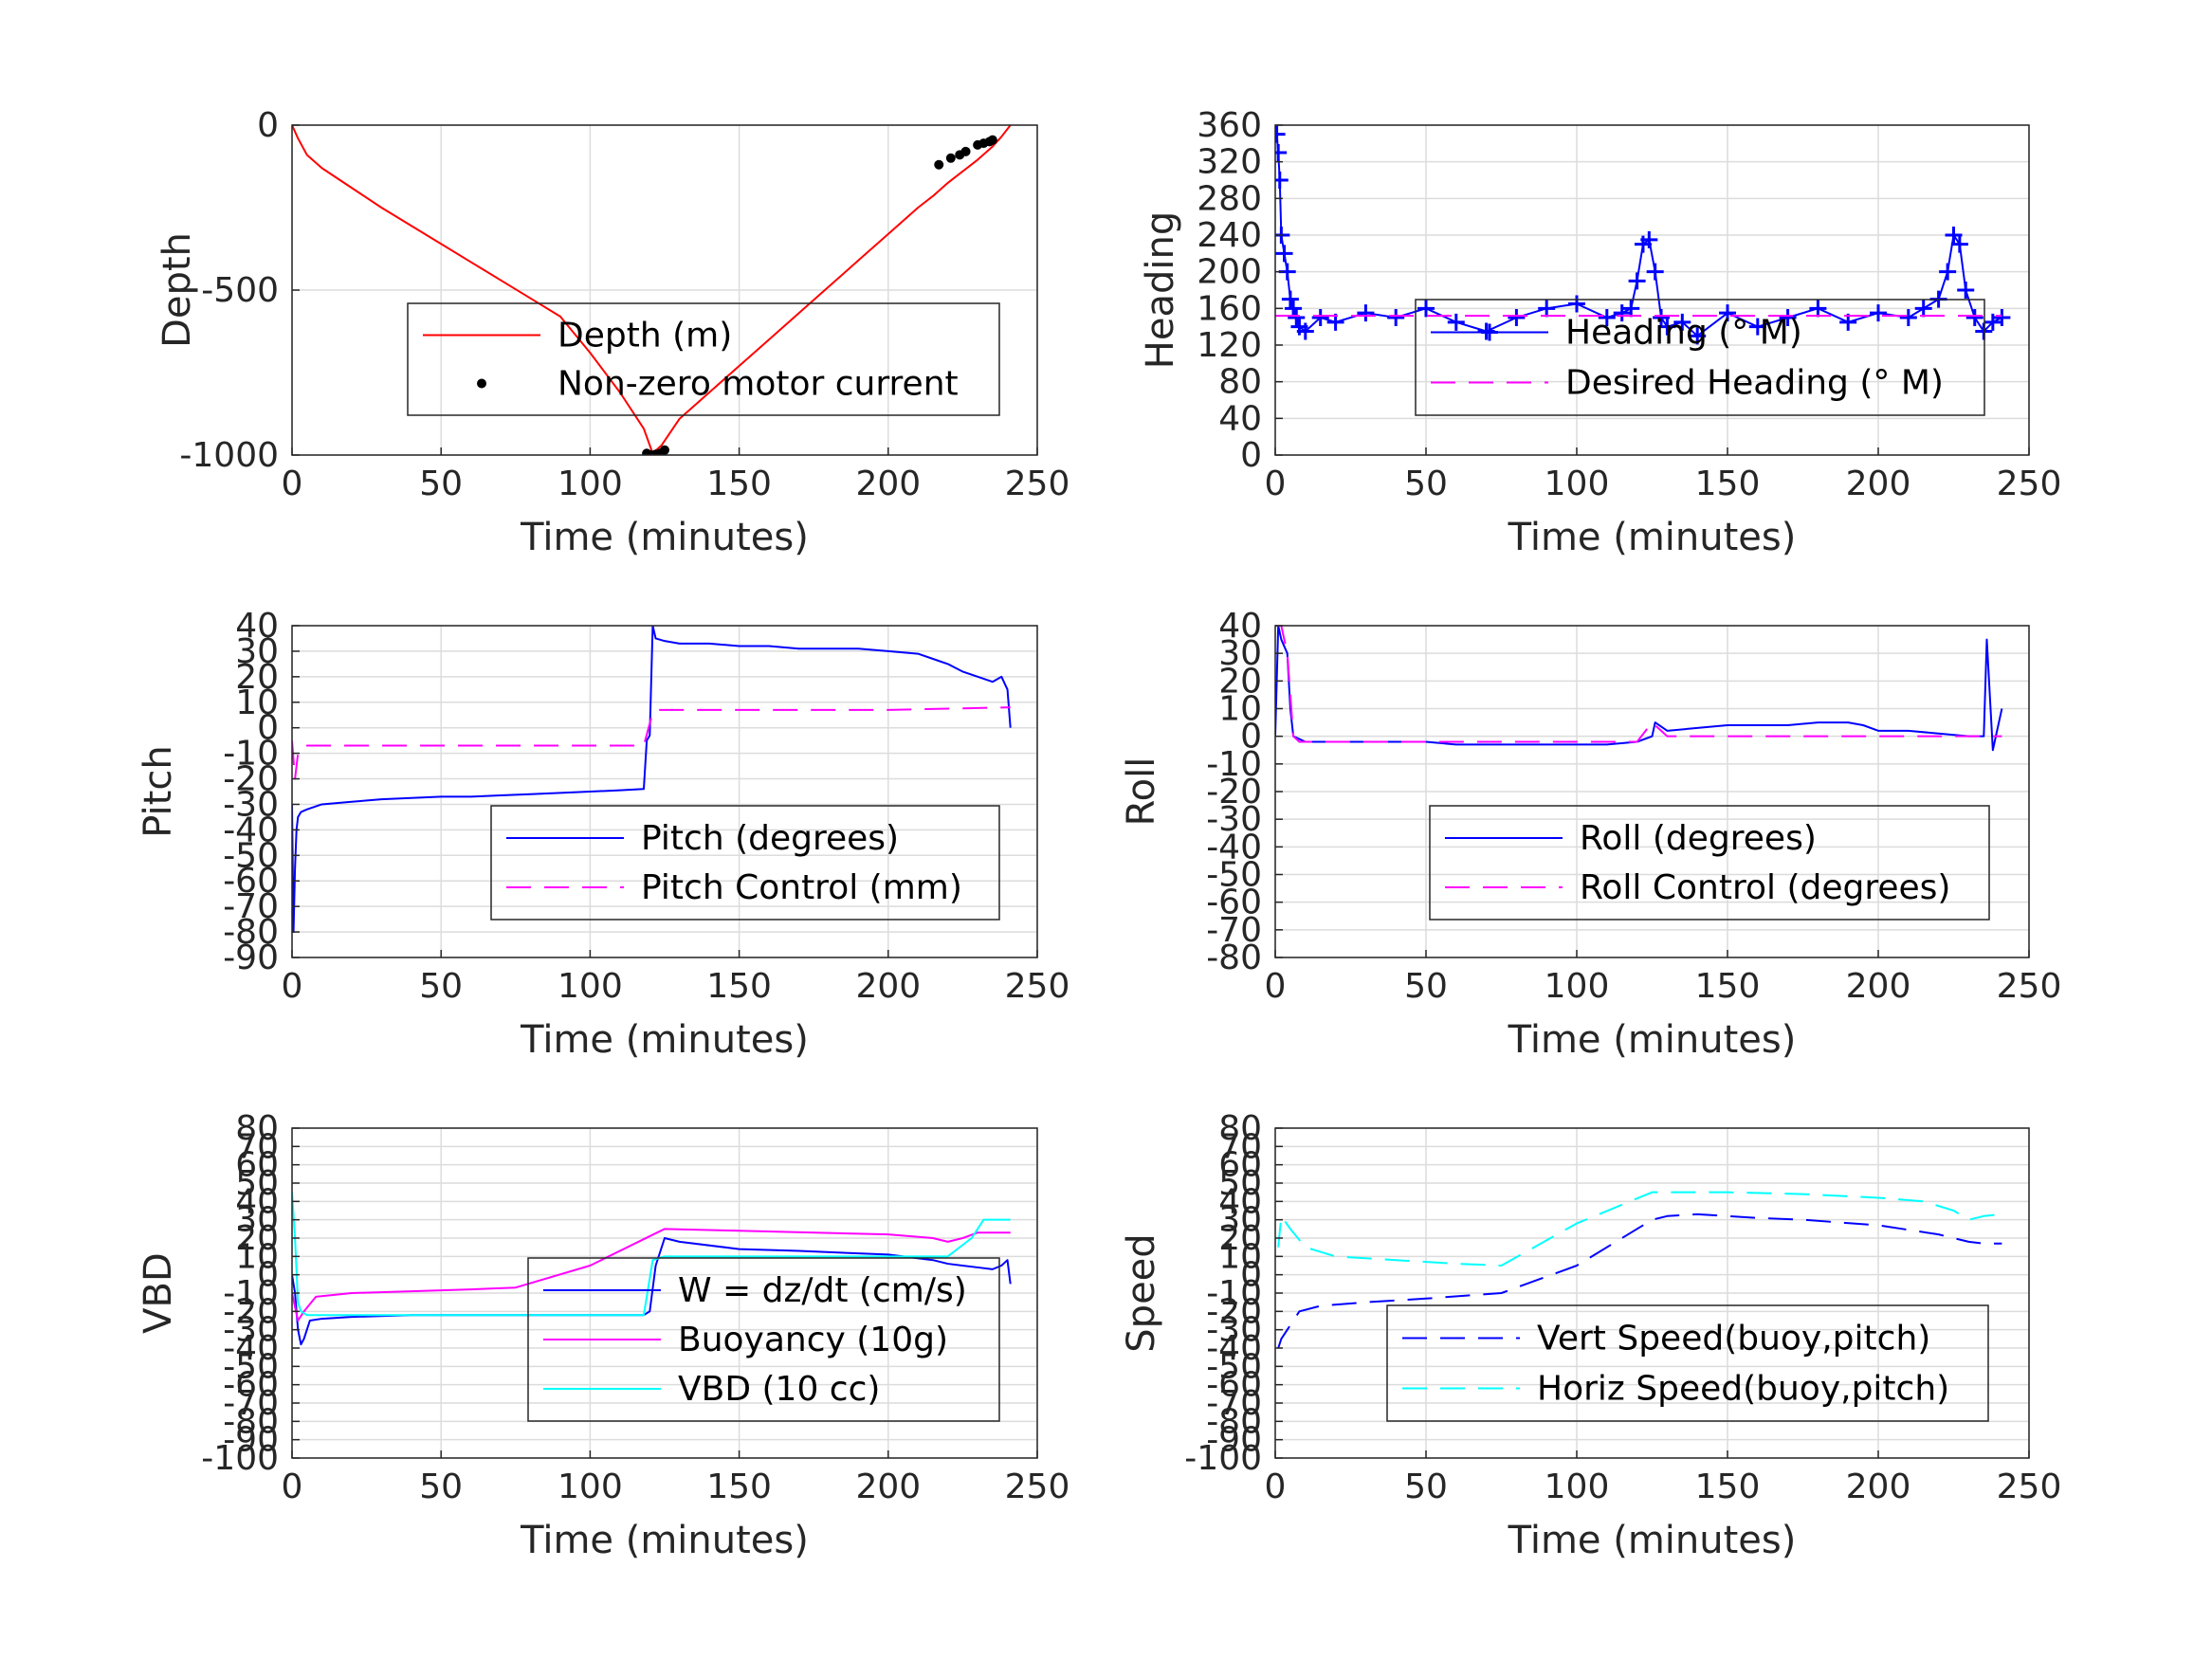  What do you see at coordinates (745, 863) in the screenshot?
I see `legend-box` at bounding box center [745, 863].